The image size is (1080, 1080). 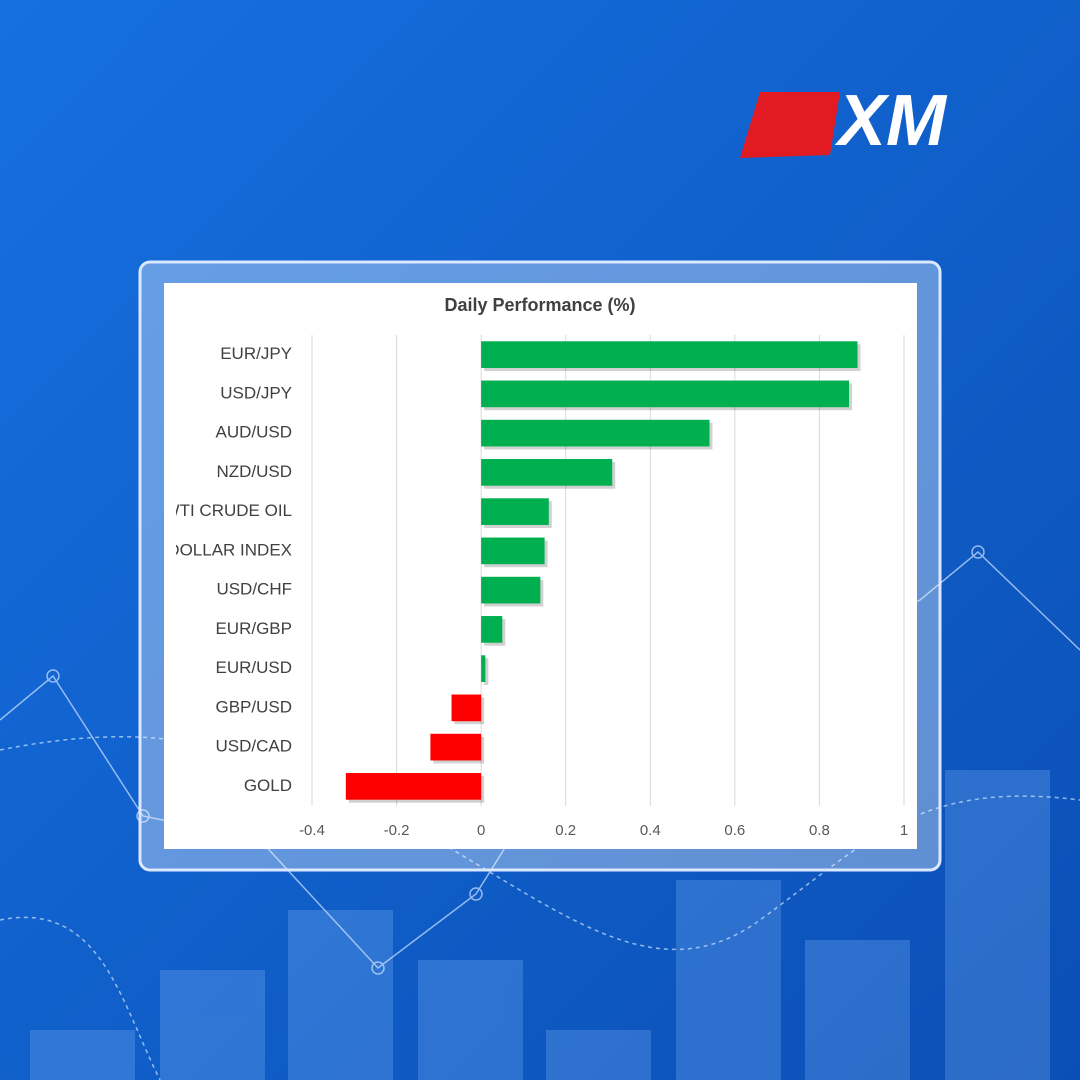 I want to click on y-tick-label: EUR/JPY, so click(x=256, y=353).